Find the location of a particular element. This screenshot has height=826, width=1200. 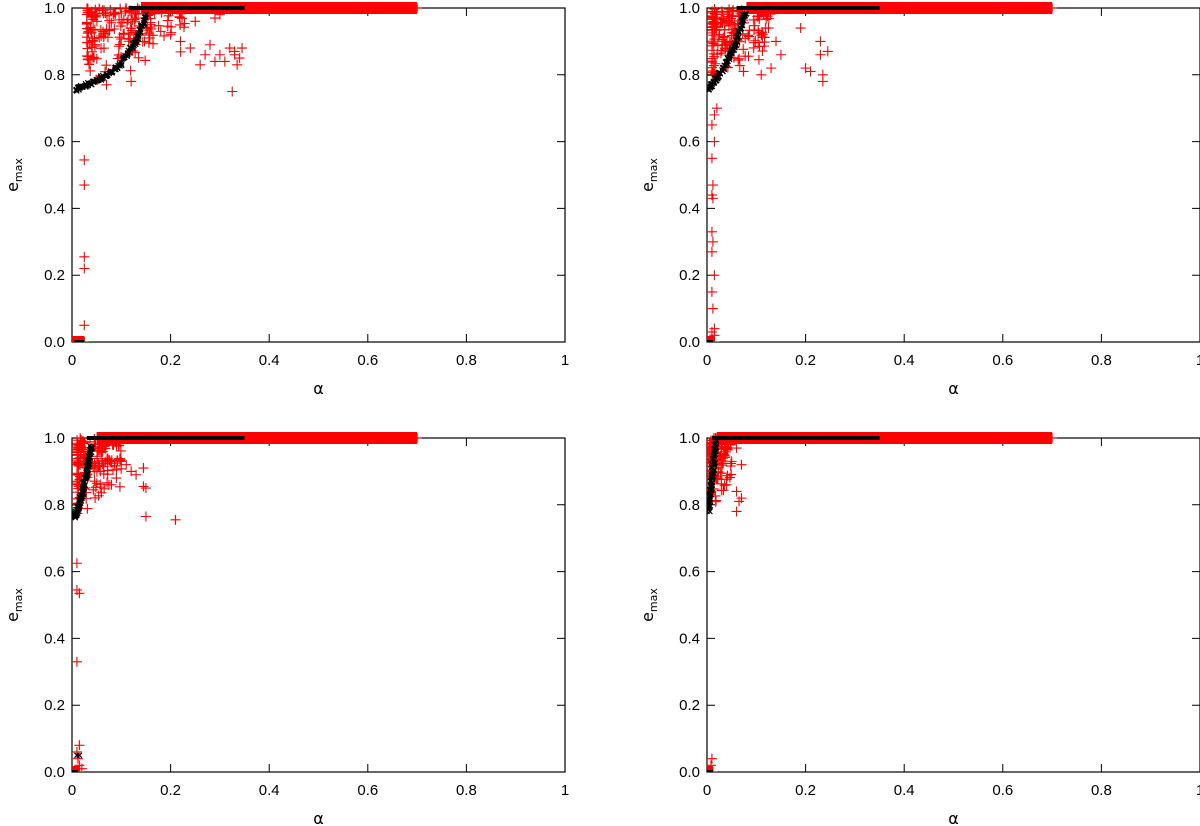

x-tick-label: 0.2 is located at coordinates (170, 790).